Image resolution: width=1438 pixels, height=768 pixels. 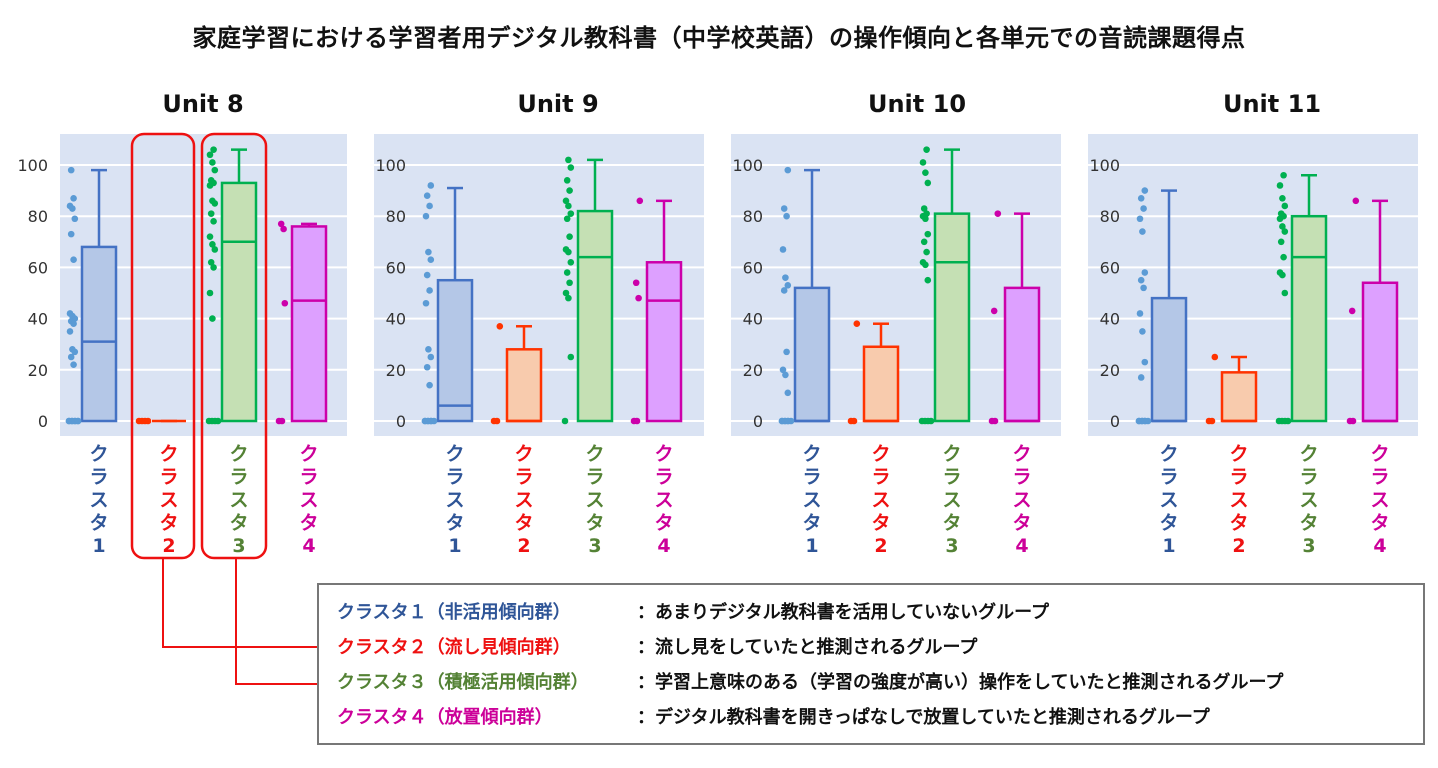 I want to click on chart-title: Unit 8, so click(x=202, y=104).